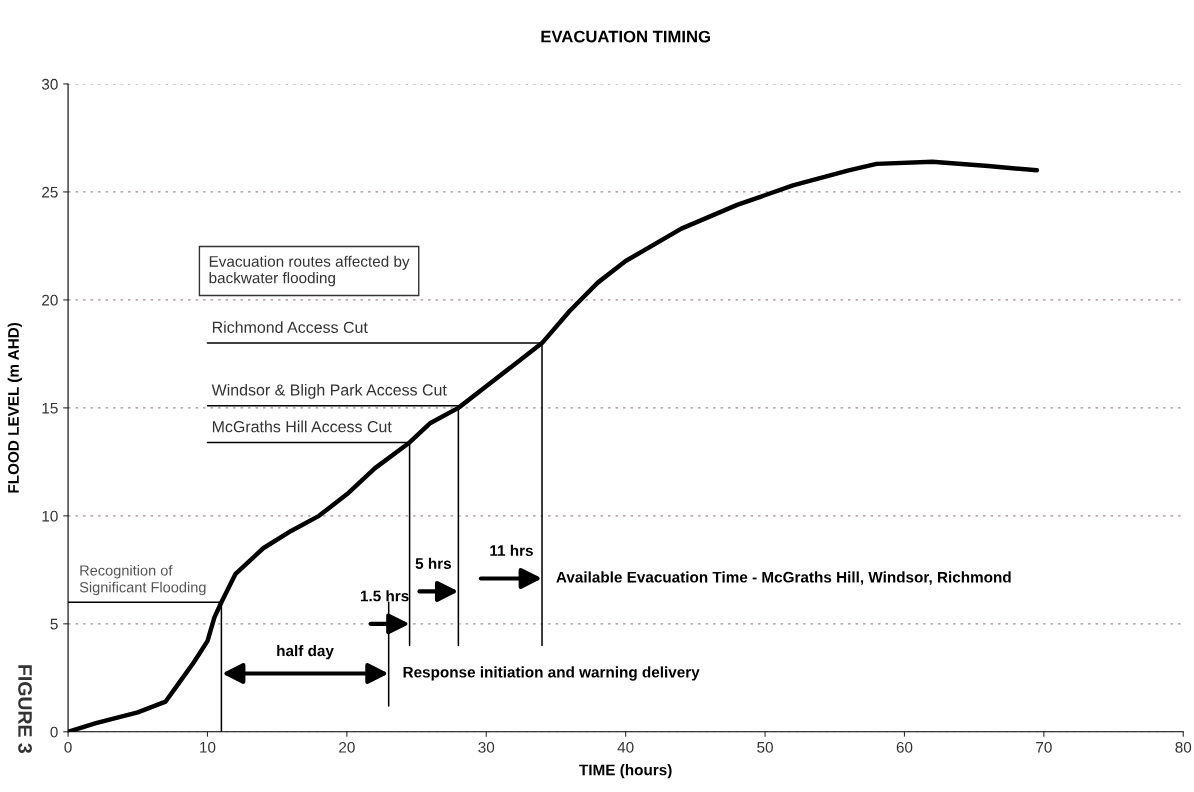  Describe the element at coordinates (309, 271) in the screenshot. I see `annotation: Evacuation routes affected by backwater flooding` at that location.